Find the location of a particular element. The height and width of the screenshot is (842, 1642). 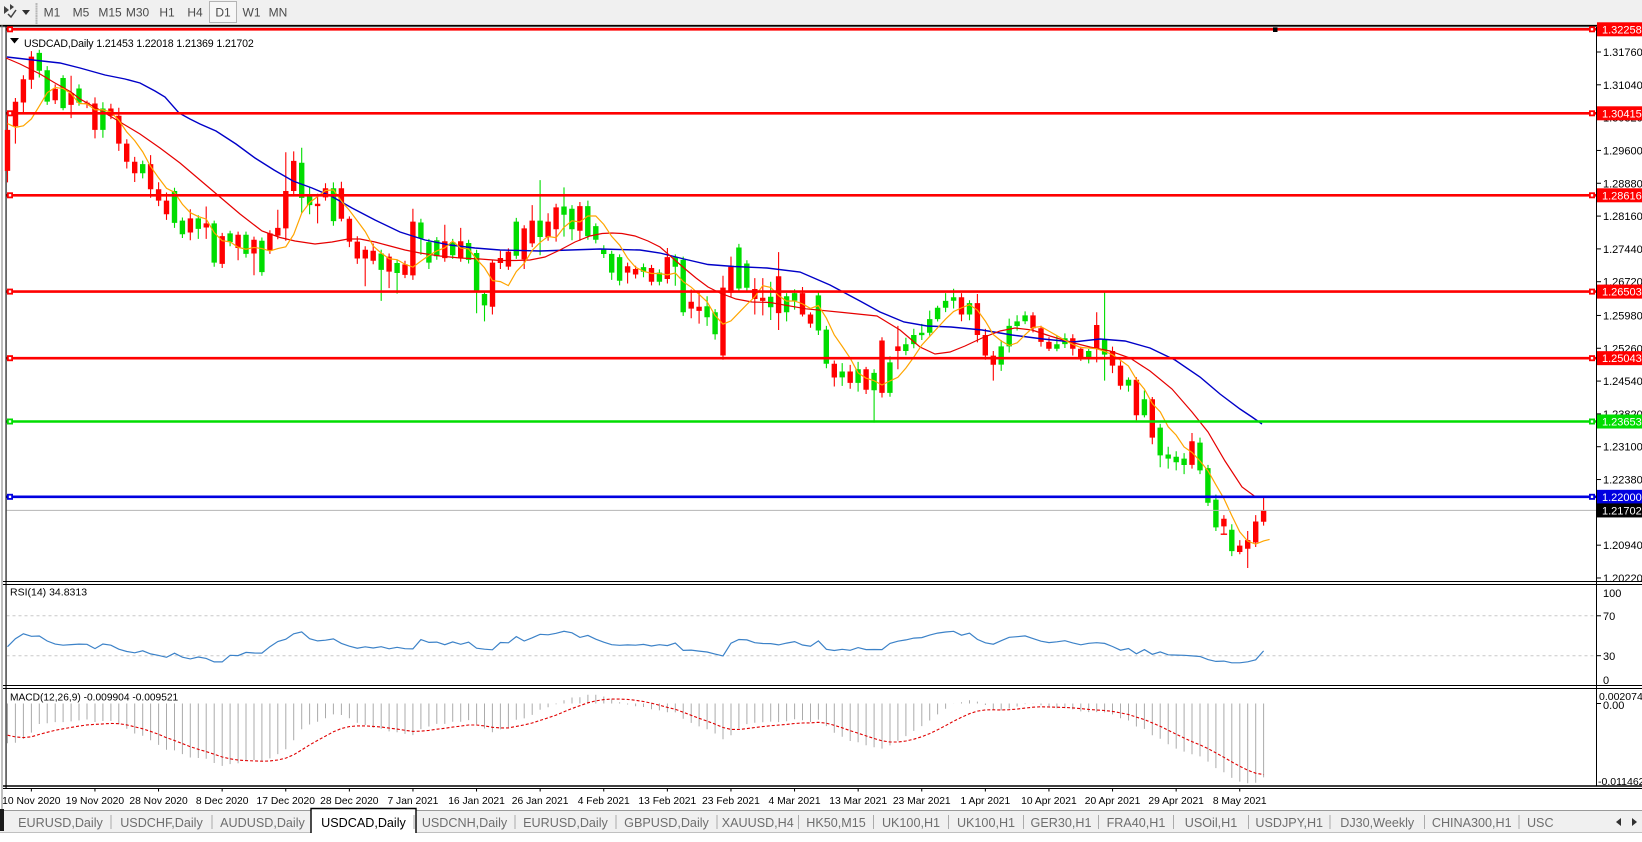

svg-text: 8 May 2021 is located at coordinates (1240, 801).